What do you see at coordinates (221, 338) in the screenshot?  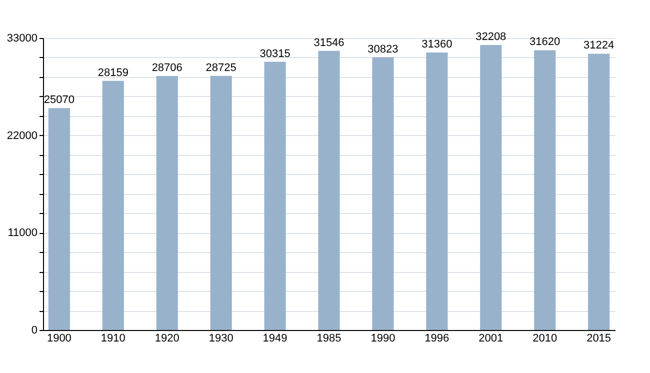 I see `x-tick-label: 1930` at bounding box center [221, 338].